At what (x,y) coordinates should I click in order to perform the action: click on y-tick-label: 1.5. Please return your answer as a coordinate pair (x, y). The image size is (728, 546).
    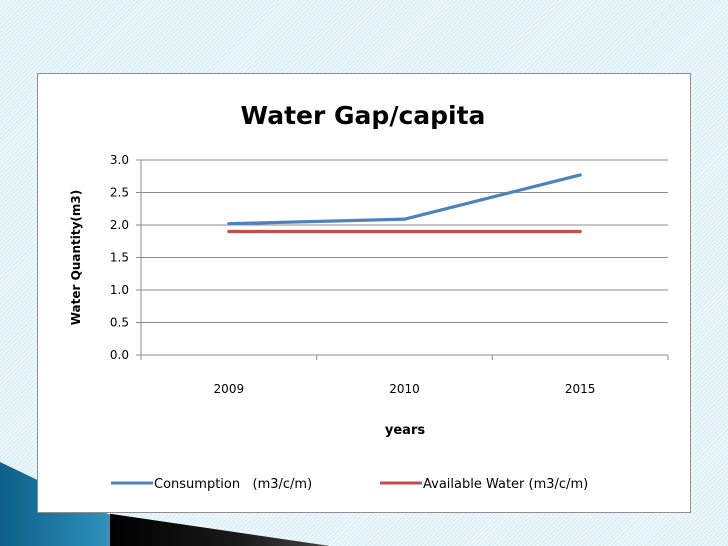
    Looking at the image, I should click on (119, 258).